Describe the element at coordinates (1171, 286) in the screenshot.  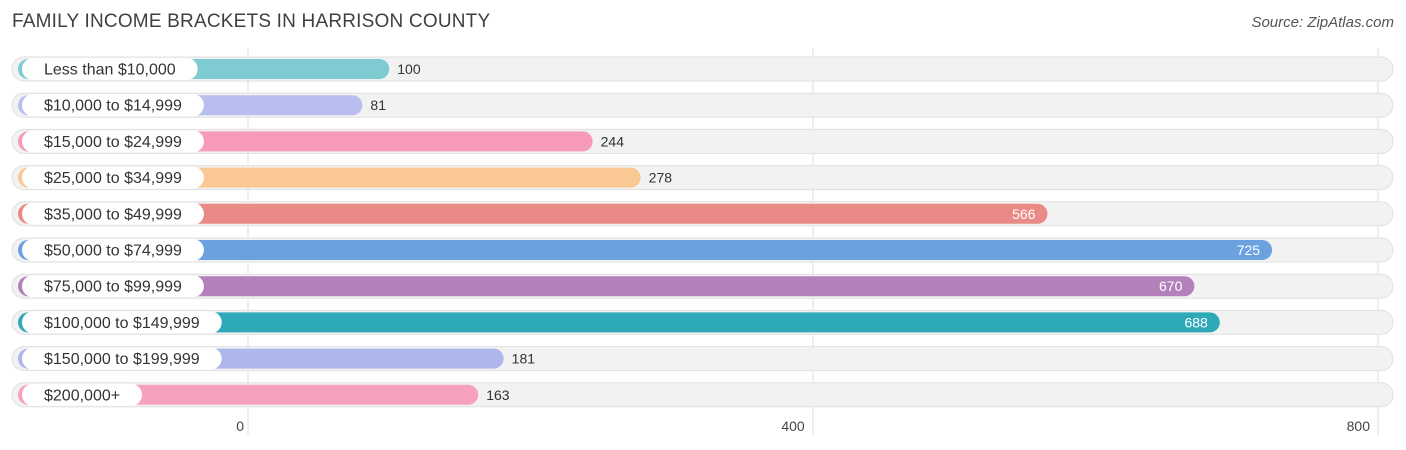
I see `value-label: 670` at that location.